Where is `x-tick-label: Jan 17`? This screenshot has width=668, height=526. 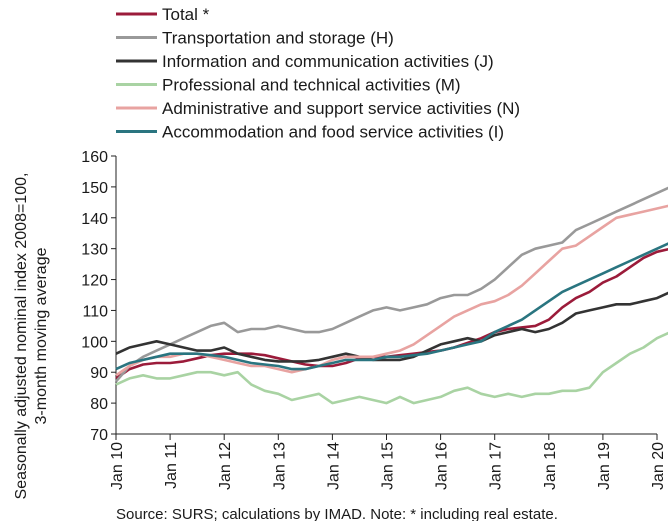
x-tick-label: Jan 17 is located at coordinates (496, 466).